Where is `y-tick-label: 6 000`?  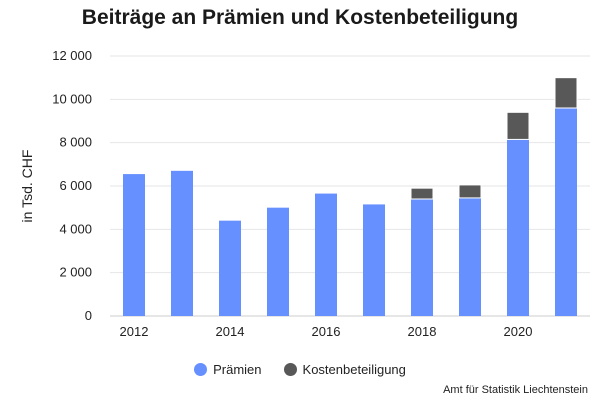
y-tick-label: 6 000 is located at coordinates (75, 185).